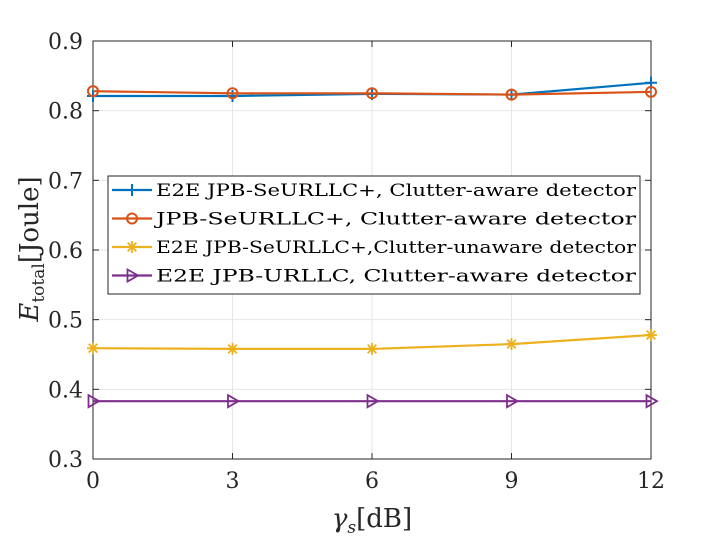  I want to click on x-axis-label: γs[dB], so click(372, 521).